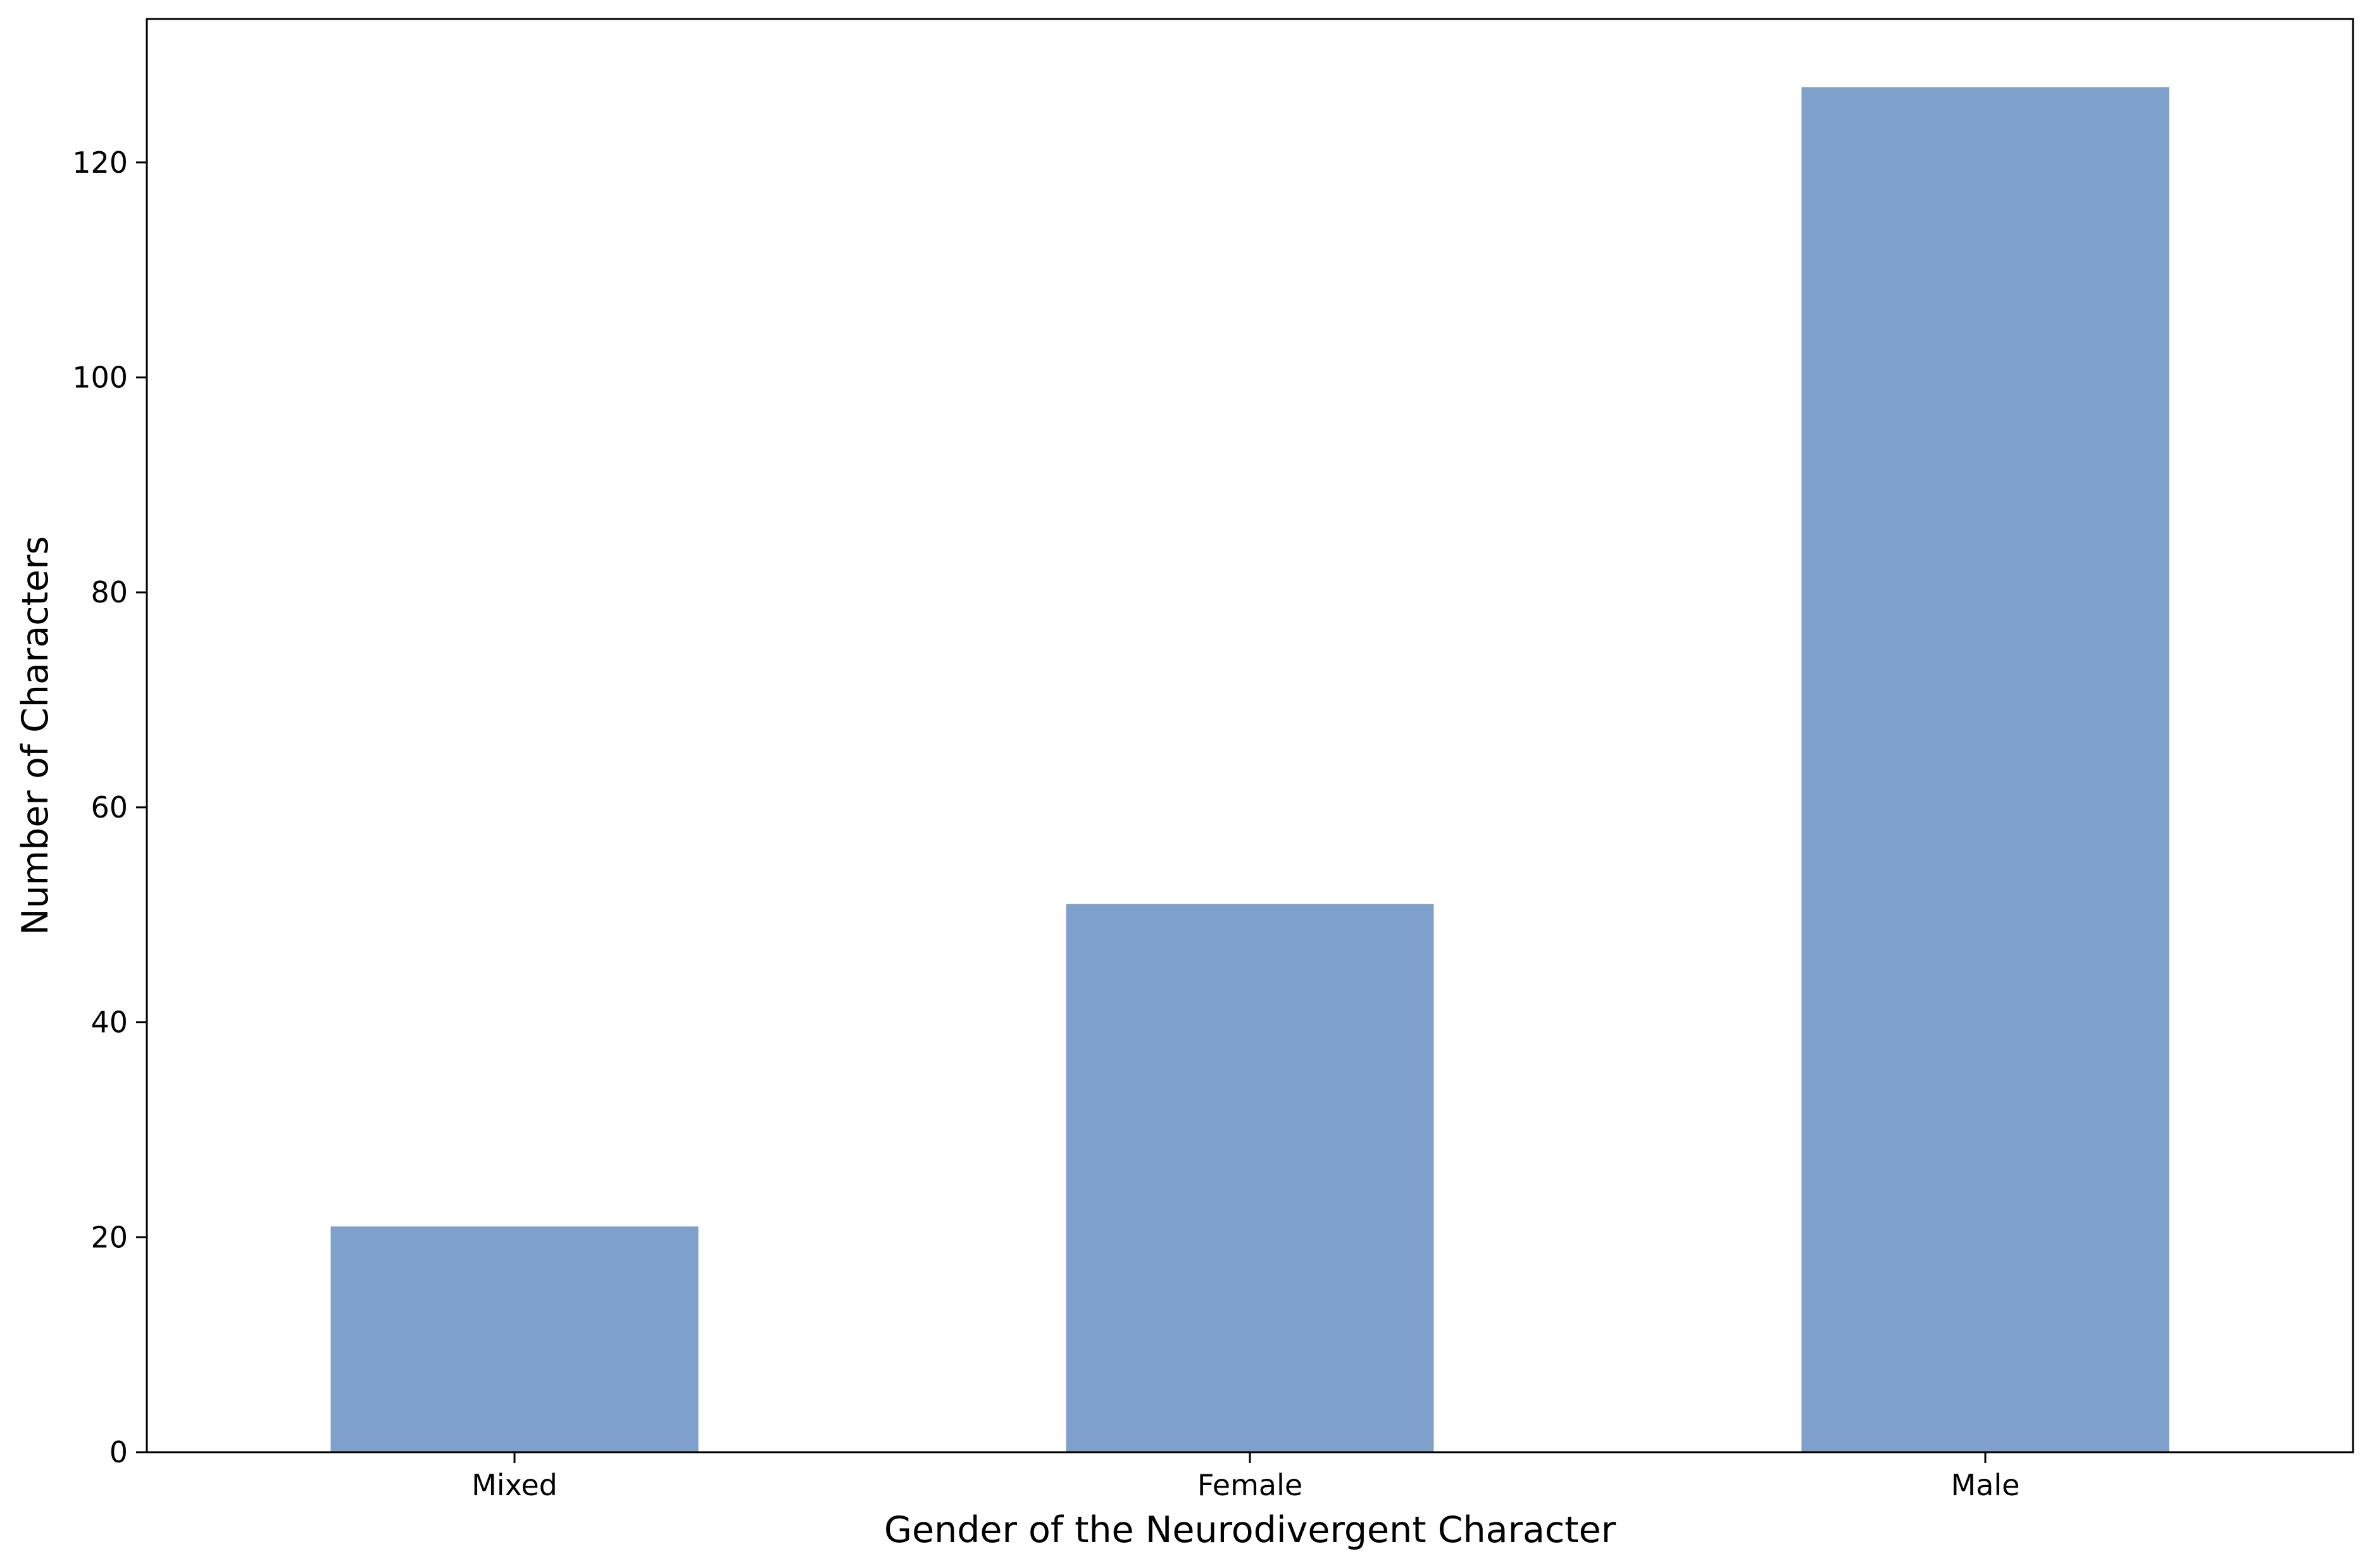 The height and width of the screenshot is (1568, 2372). What do you see at coordinates (1985, 769) in the screenshot?
I see `bar-male` at bounding box center [1985, 769].